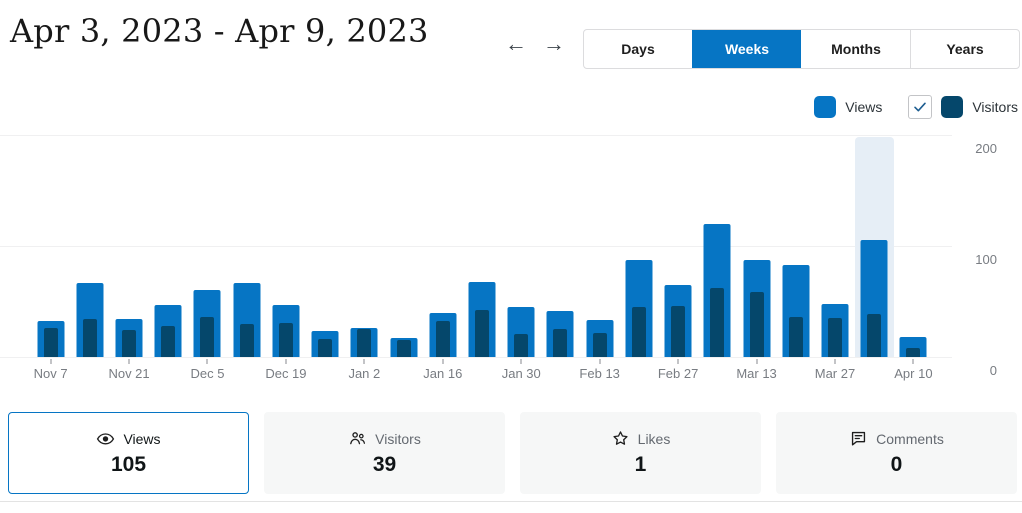 The image size is (1022, 513). Describe the element at coordinates (964, 49) in the screenshot. I see `tab-years: Years` at that location.